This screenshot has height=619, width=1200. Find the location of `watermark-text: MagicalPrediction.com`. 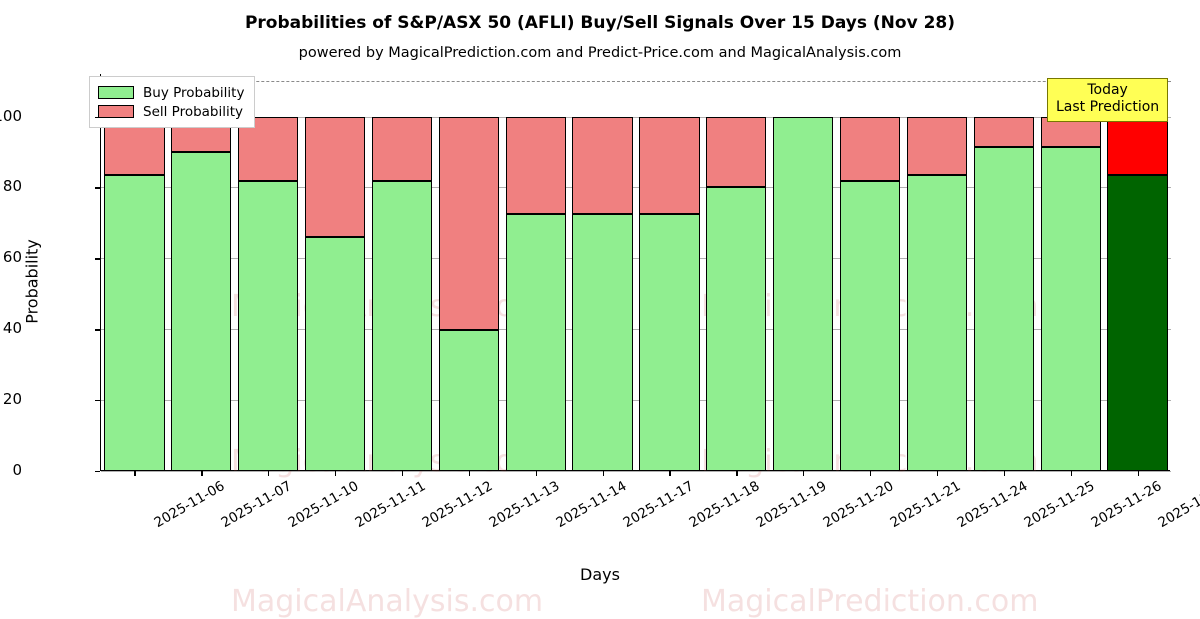

watermark-text: MagicalPrediction.com is located at coordinates (870, 601).